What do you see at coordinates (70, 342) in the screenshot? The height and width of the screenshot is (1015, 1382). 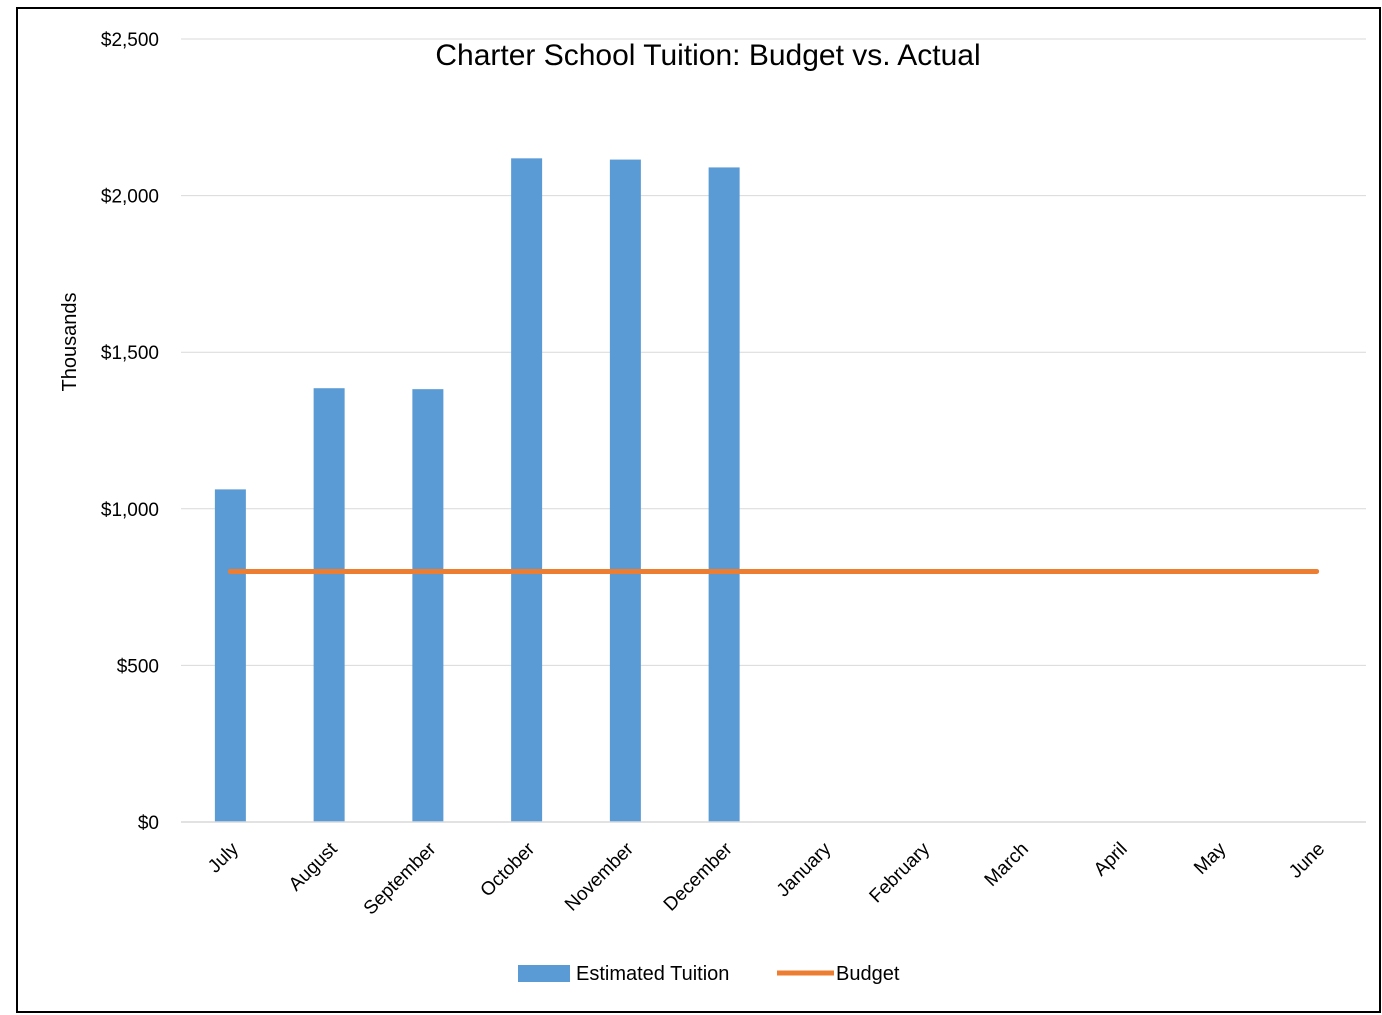 I see `y-axis-label: Thousands` at bounding box center [70, 342].